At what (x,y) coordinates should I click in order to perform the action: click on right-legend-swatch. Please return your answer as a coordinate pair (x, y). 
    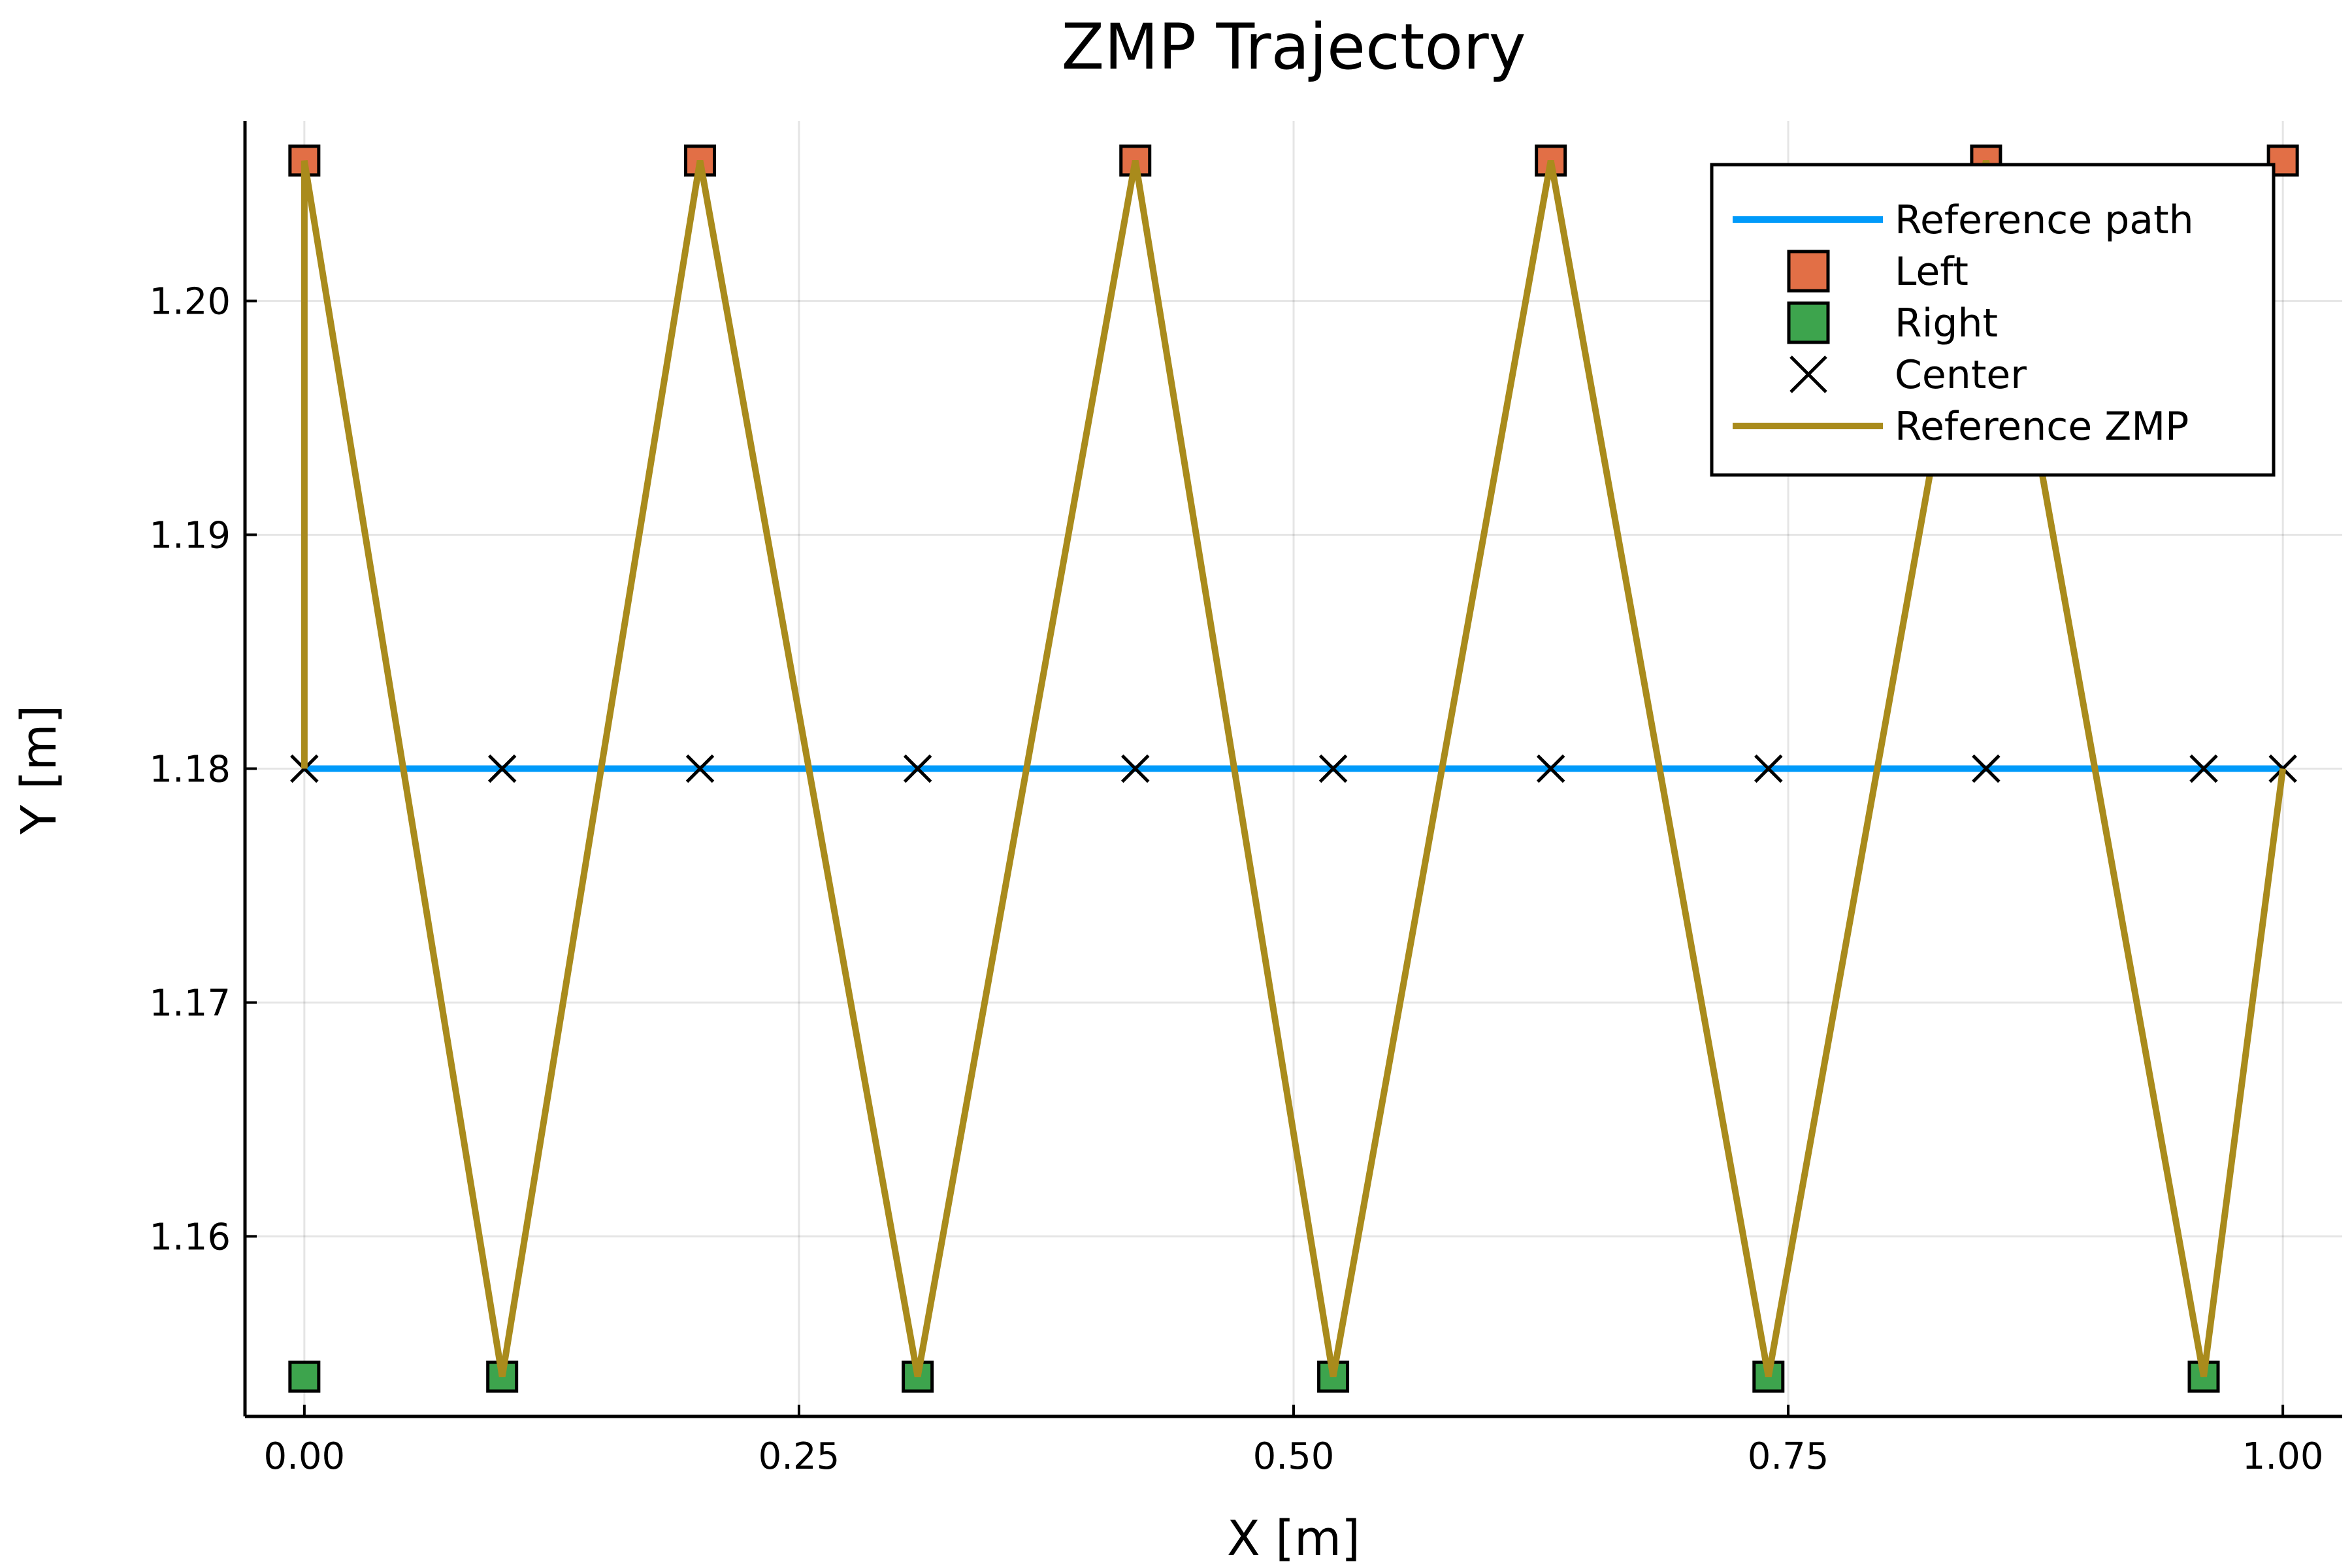
    Looking at the image, I should click on (1808, 322).